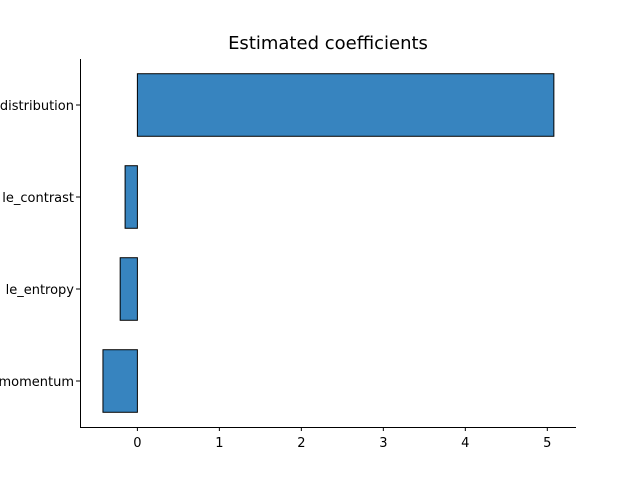 The width and height of the screenshot is (640, 480). I want to click on x-tick-label: 1, so click(219, 443).